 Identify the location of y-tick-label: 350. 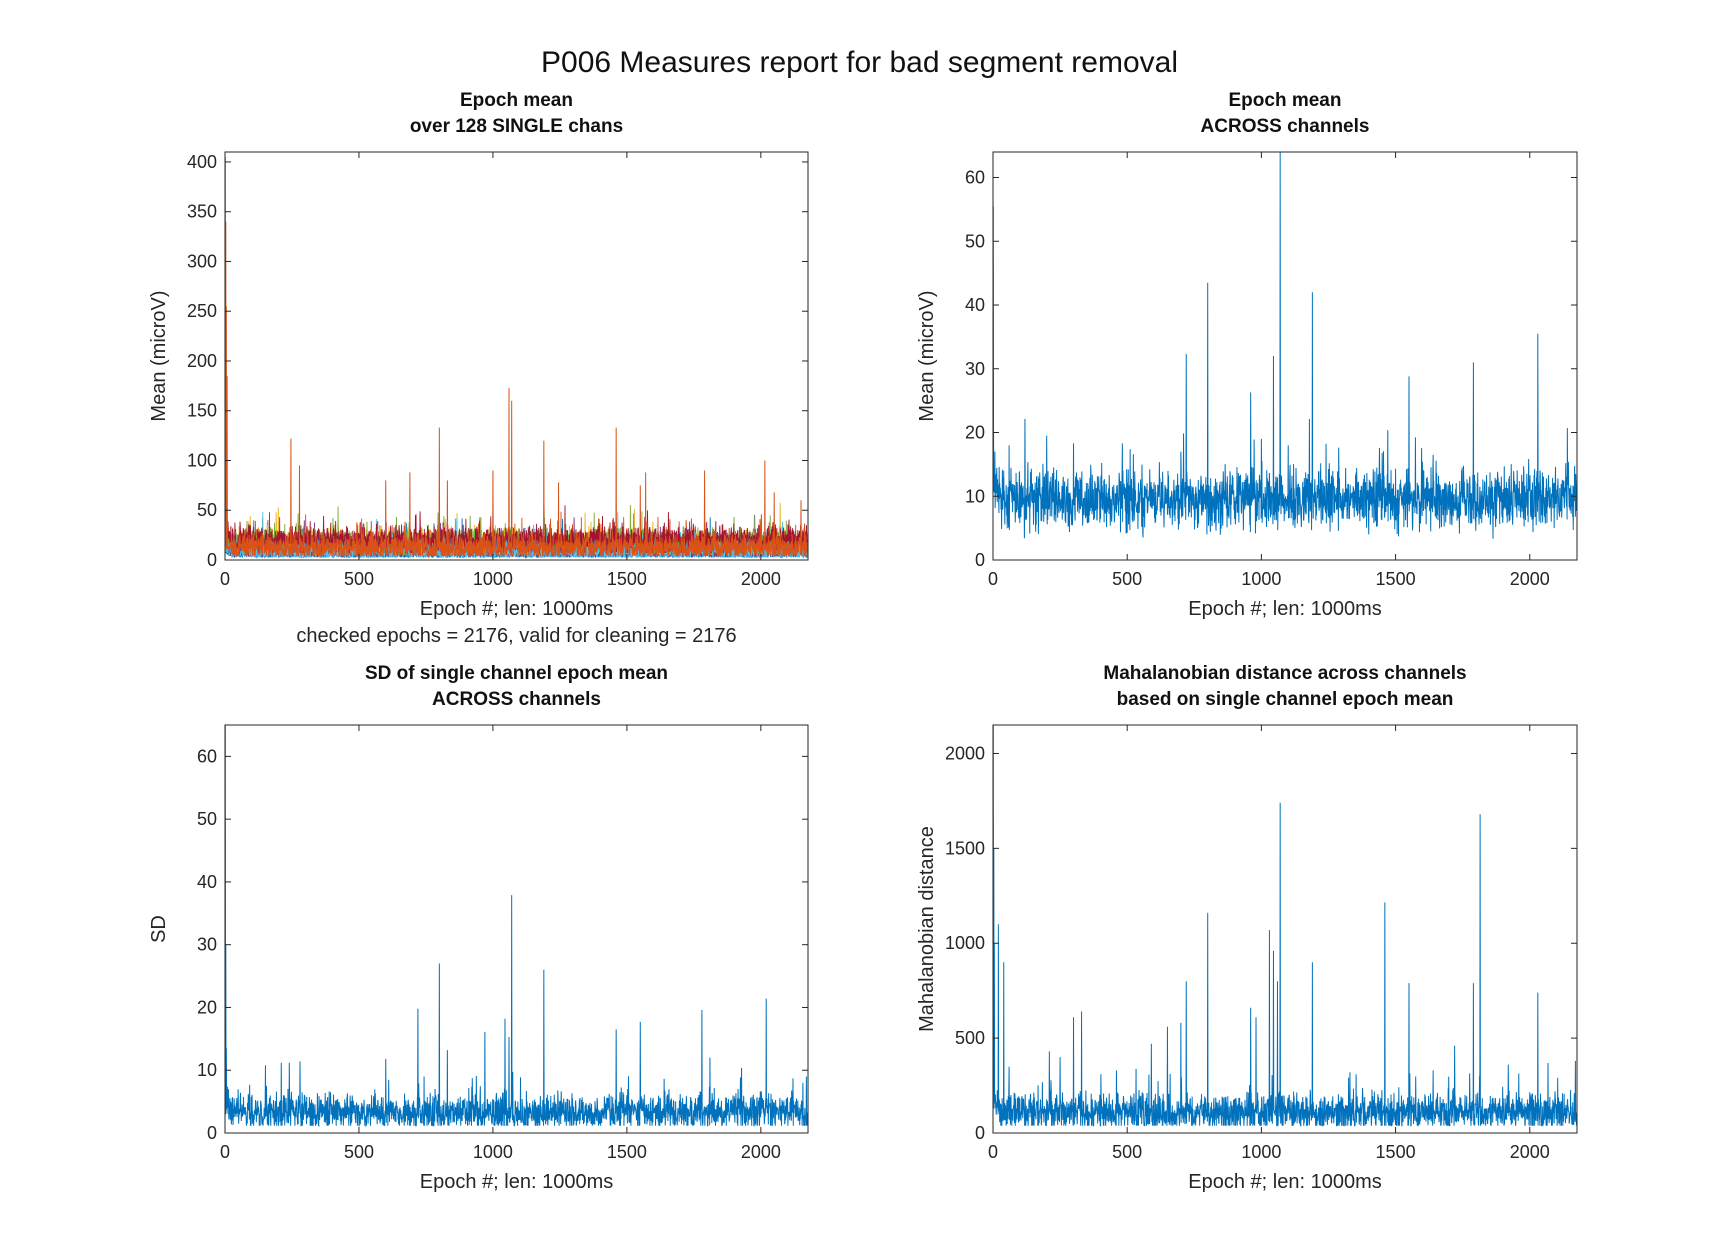
(202, 212).